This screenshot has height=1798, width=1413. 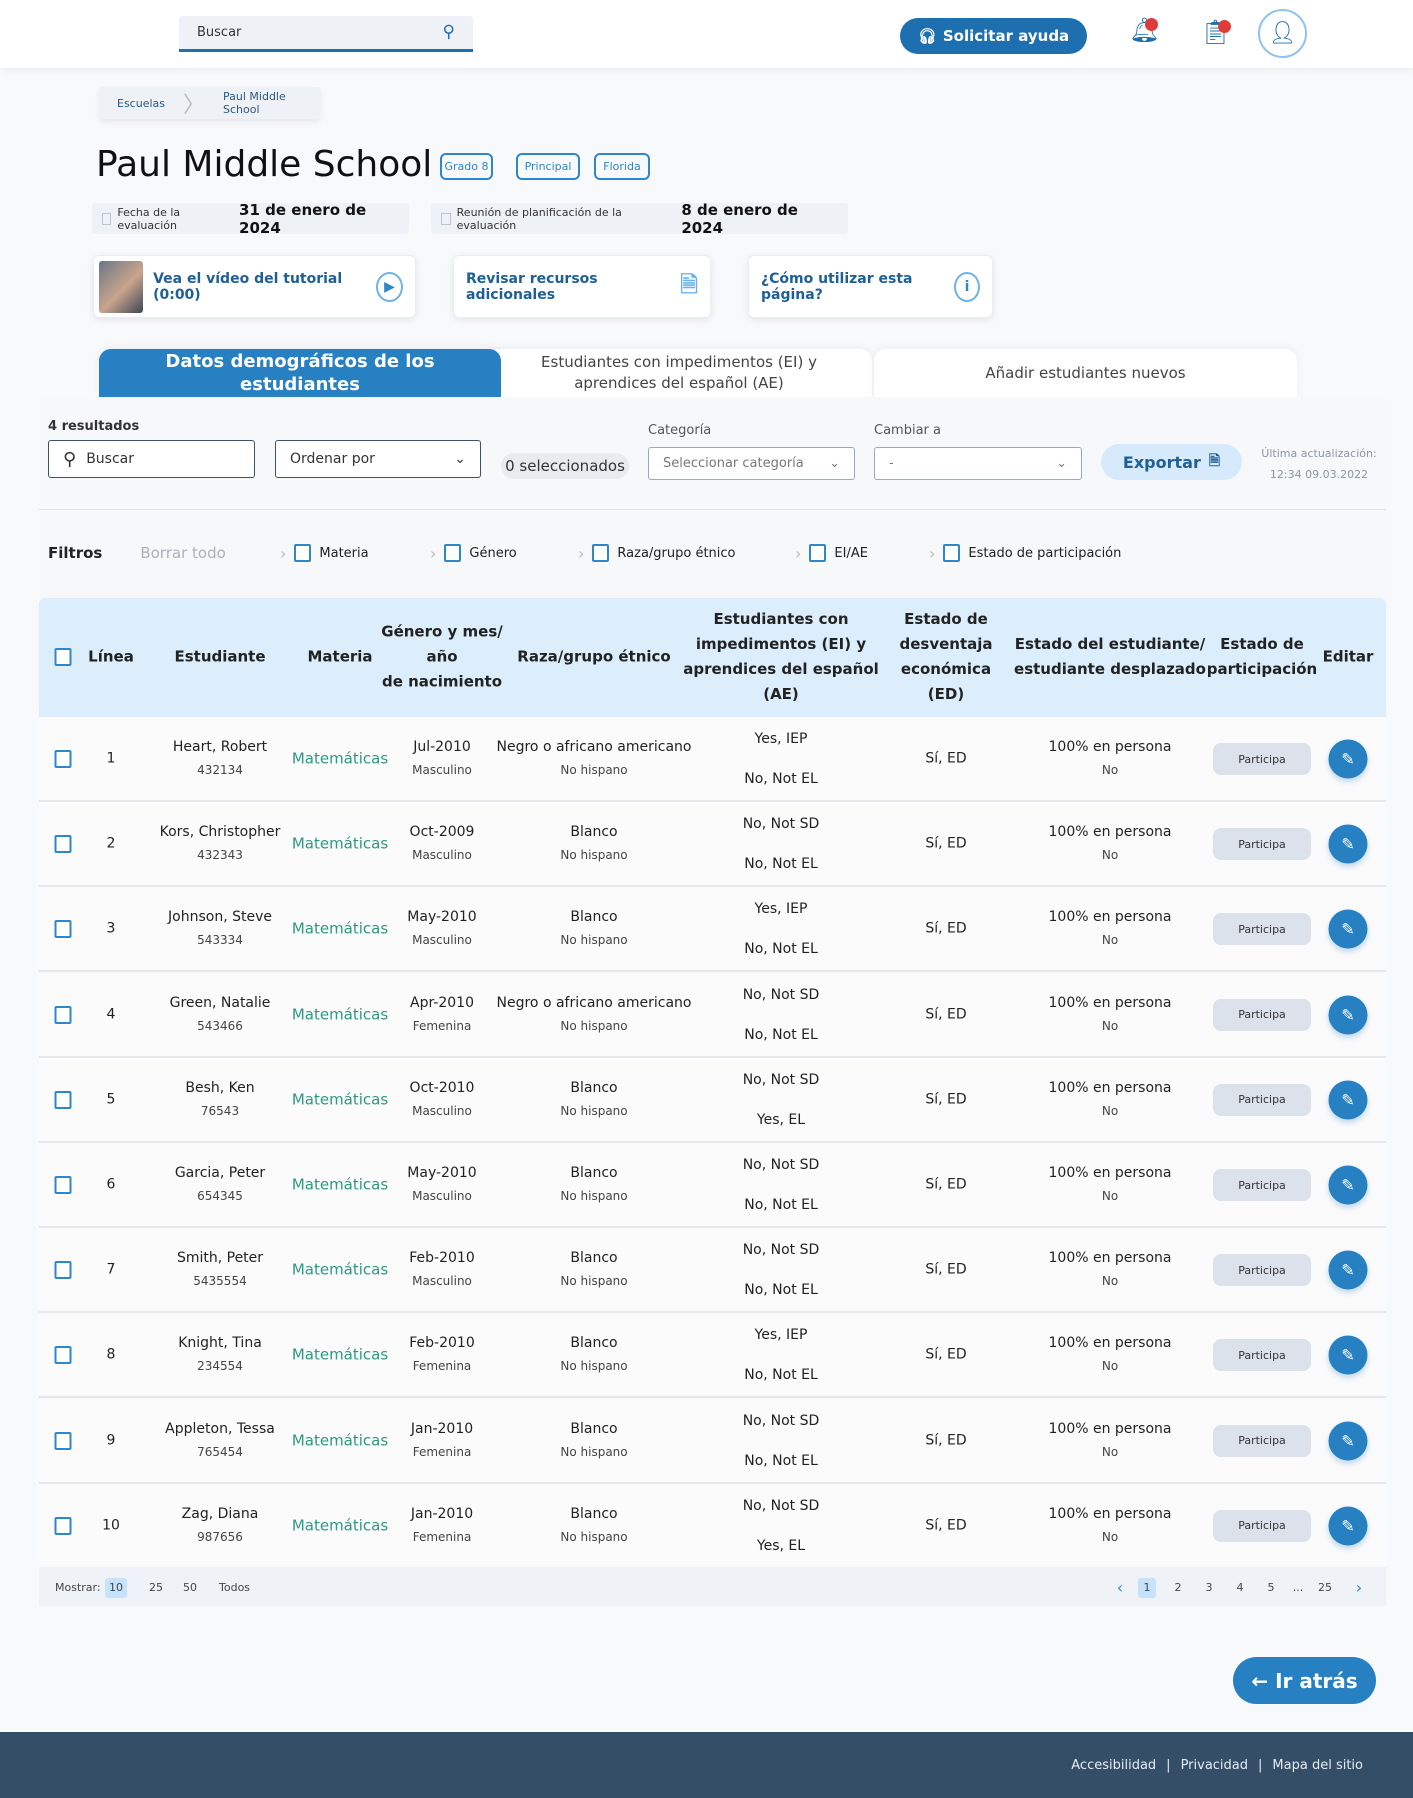 I want to click on prev-page-icon: ‹, so click(x=1120, y=1587).